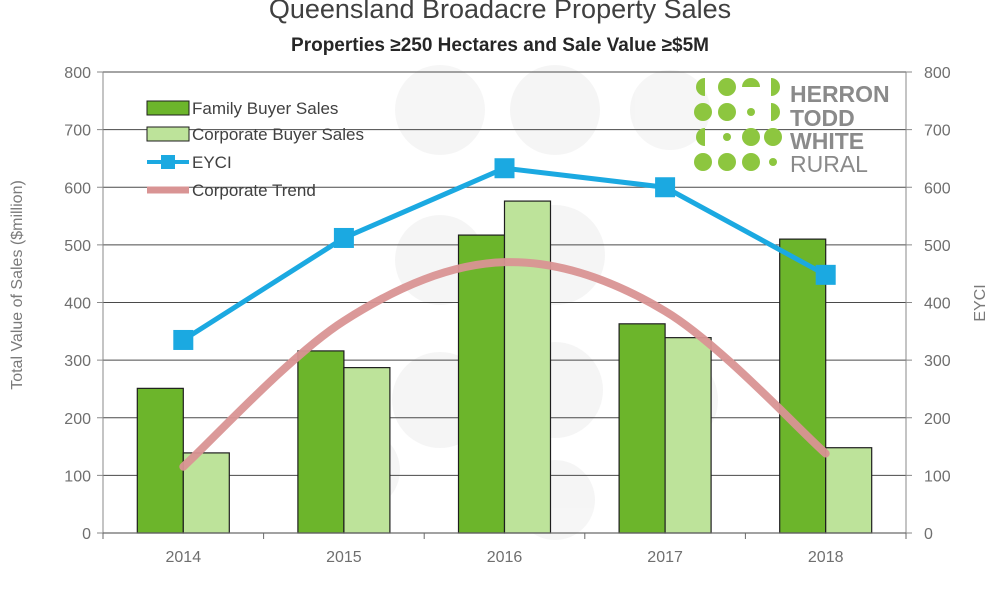 The image size is (997, 600). I want to click on x-tick-label: 2017, so click(665, 557).